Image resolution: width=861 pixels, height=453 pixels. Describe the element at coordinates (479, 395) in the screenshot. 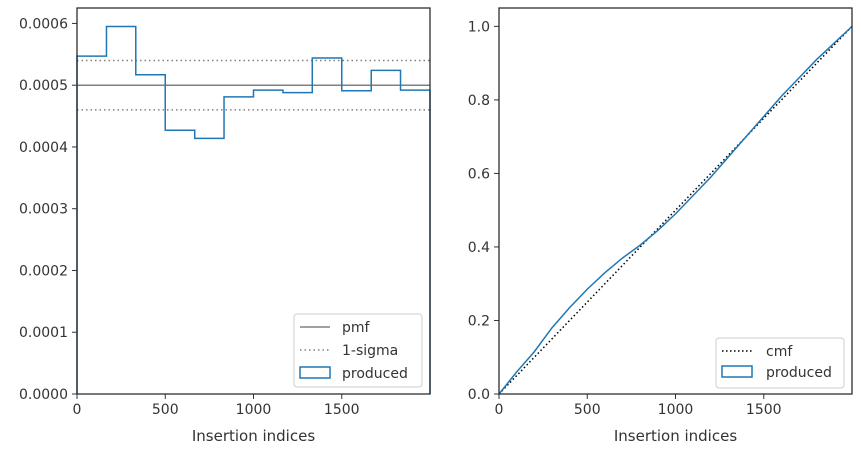

I see `y-tick-label: 0.0` at that location.